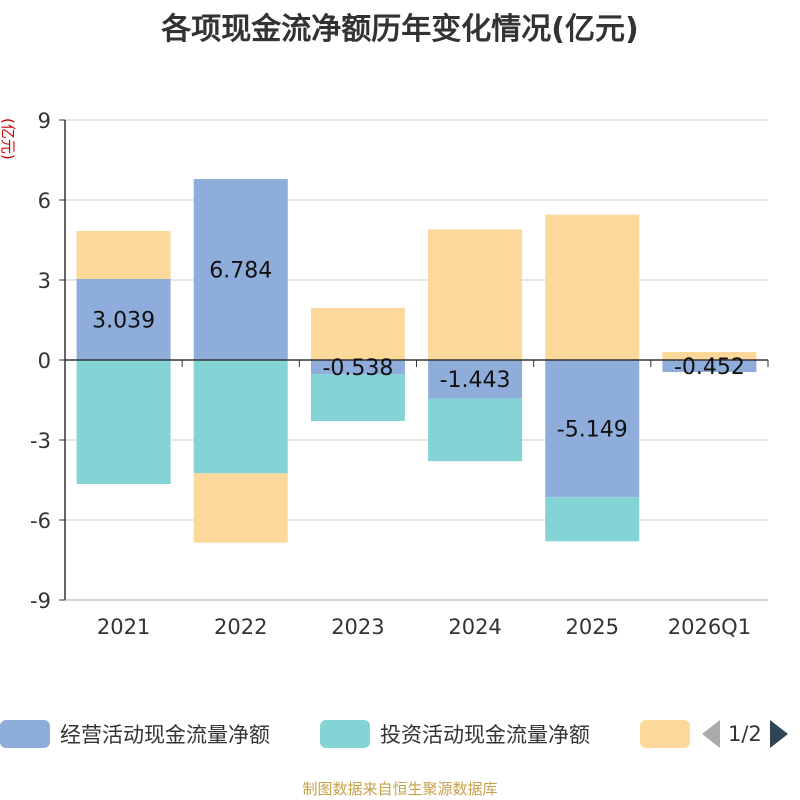 This screenshot has height=800, width=800. I want to click on y-tick-label: 3, so click(44, 281).